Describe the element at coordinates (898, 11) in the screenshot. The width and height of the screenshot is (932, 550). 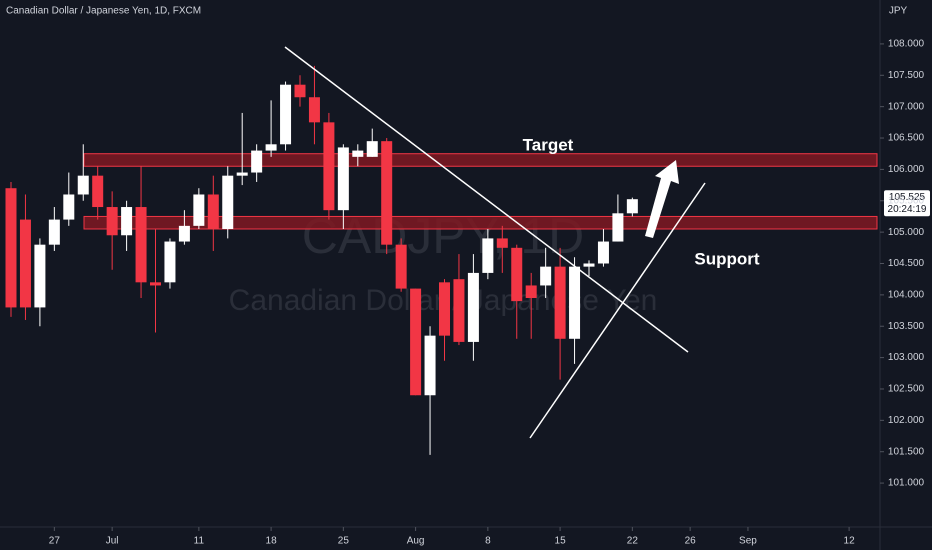
I see `currency: JPY` at that location.